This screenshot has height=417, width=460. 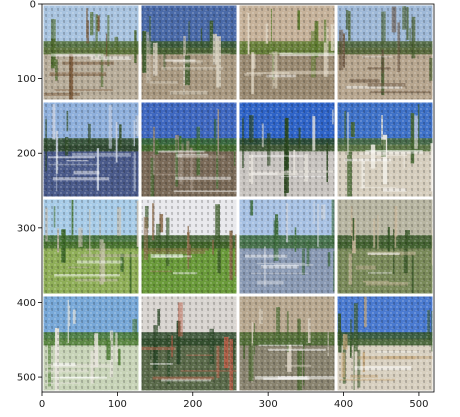 I want to click on x-tick-label: 0, so click(x=42, y=404).